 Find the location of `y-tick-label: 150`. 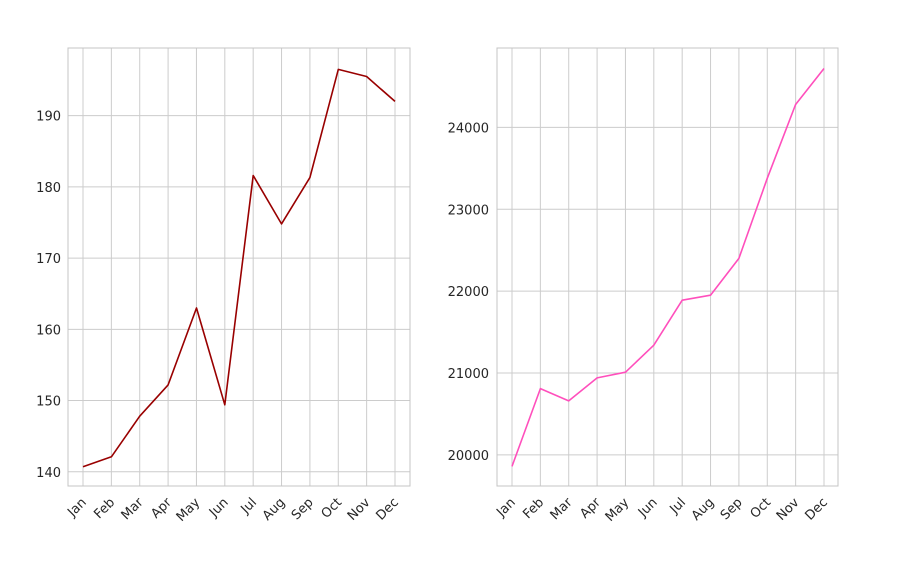

y-tick-label: 150 is located at coordinates (48, 402).